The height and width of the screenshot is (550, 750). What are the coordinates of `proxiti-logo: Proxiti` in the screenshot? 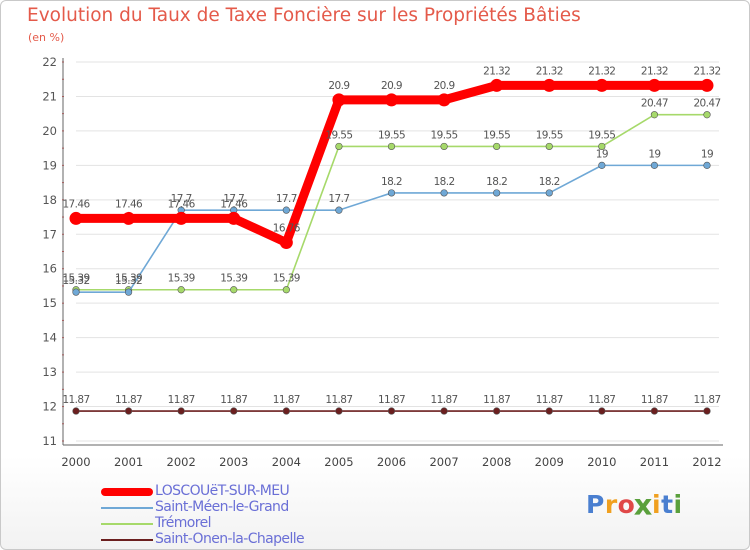 It's located at (634, 504).